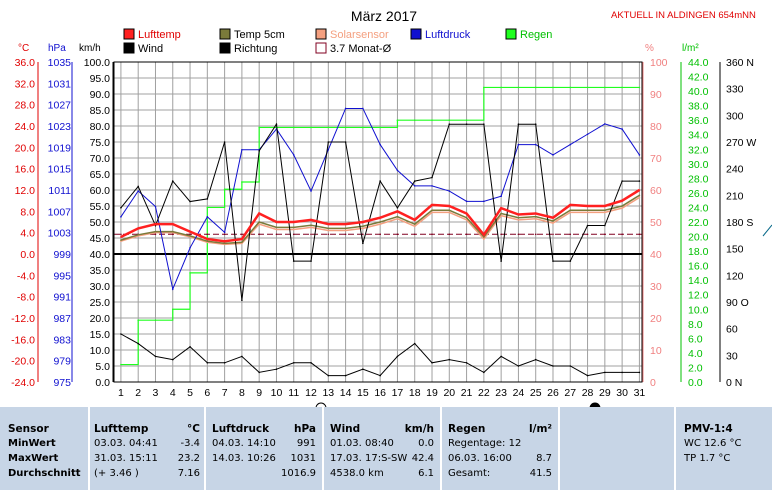 The image size is (772, 490). I want to click on x-tick-label: 8, so click(242, 393).